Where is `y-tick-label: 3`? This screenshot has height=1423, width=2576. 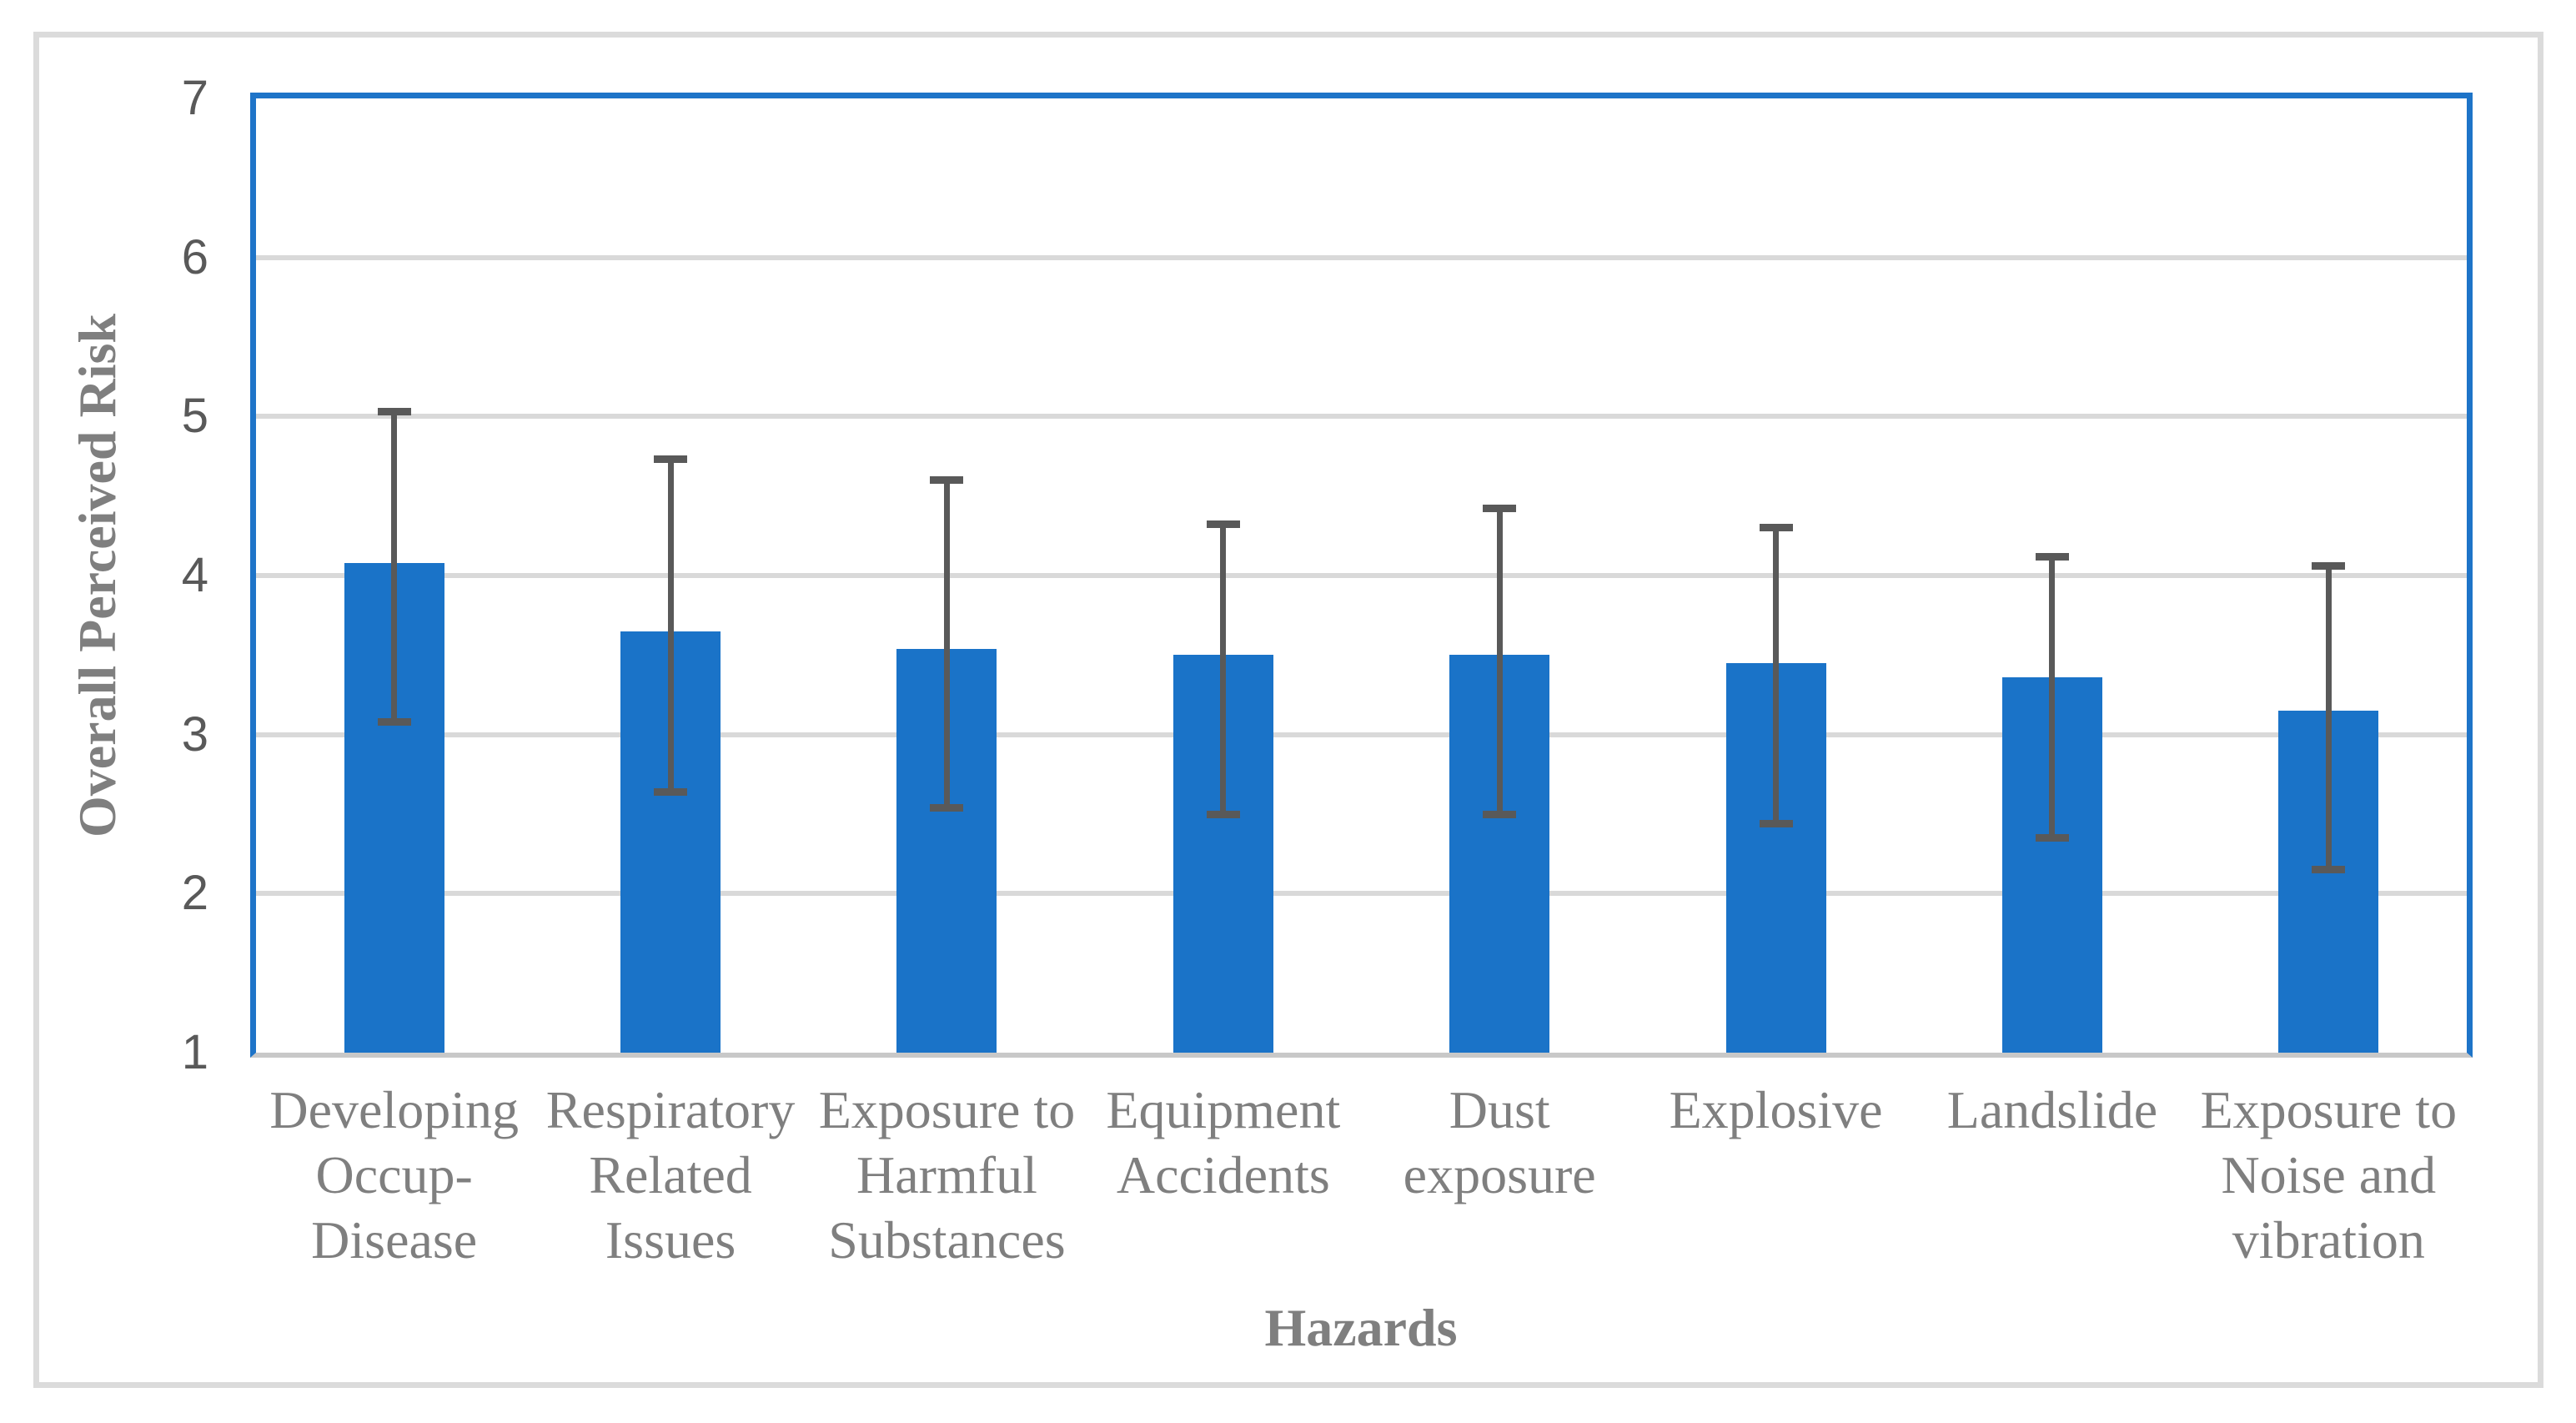
y-tick-label: 3 is located at coordinates (194, 734).